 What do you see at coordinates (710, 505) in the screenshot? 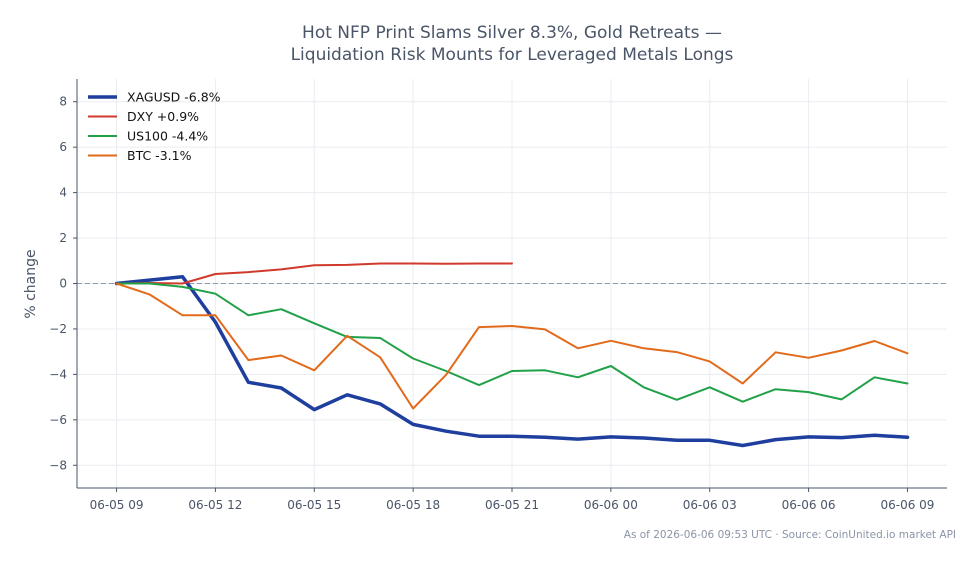
I see `x-tick-label: 06-06 03` at bounding box center [710, 505].